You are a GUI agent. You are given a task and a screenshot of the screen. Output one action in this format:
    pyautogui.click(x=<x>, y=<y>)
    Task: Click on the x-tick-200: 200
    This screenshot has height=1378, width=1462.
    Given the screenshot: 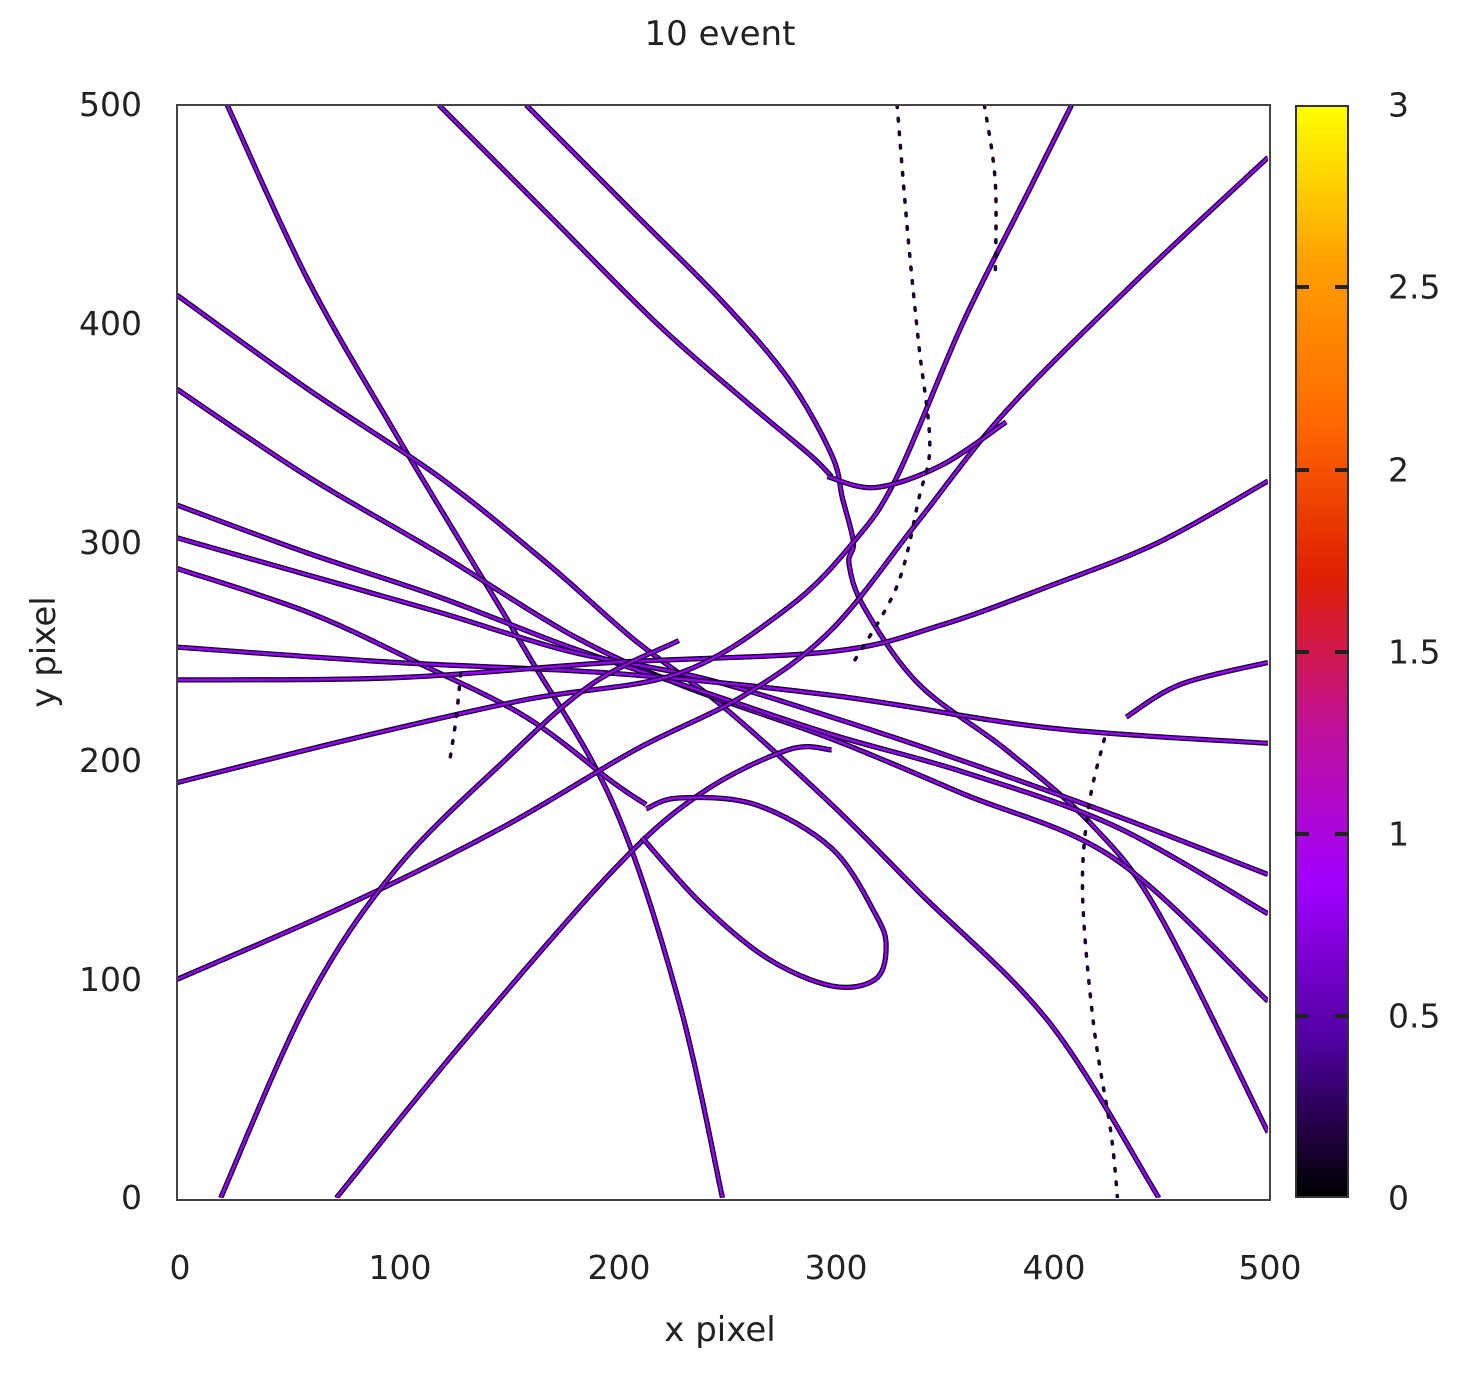 What is the action you would take?
    pyautogui.click(x=619, y=1267)
    